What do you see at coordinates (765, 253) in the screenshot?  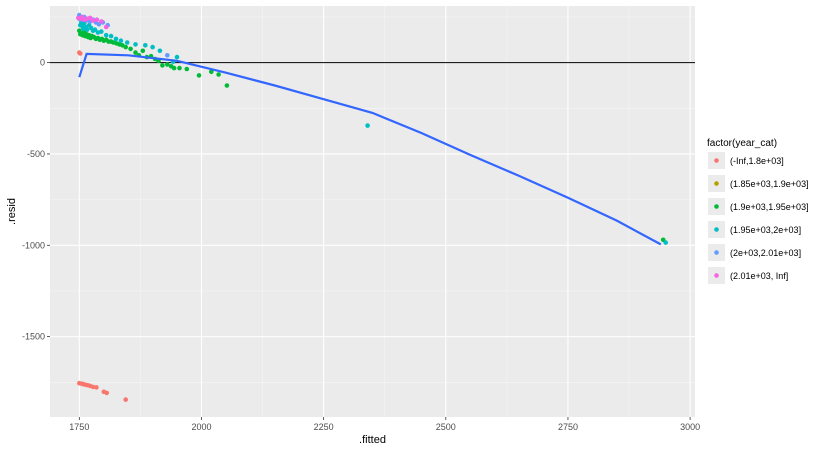 I see `legend-label: (2e+03,2.01e+03]` at bounding box center [765, 253].